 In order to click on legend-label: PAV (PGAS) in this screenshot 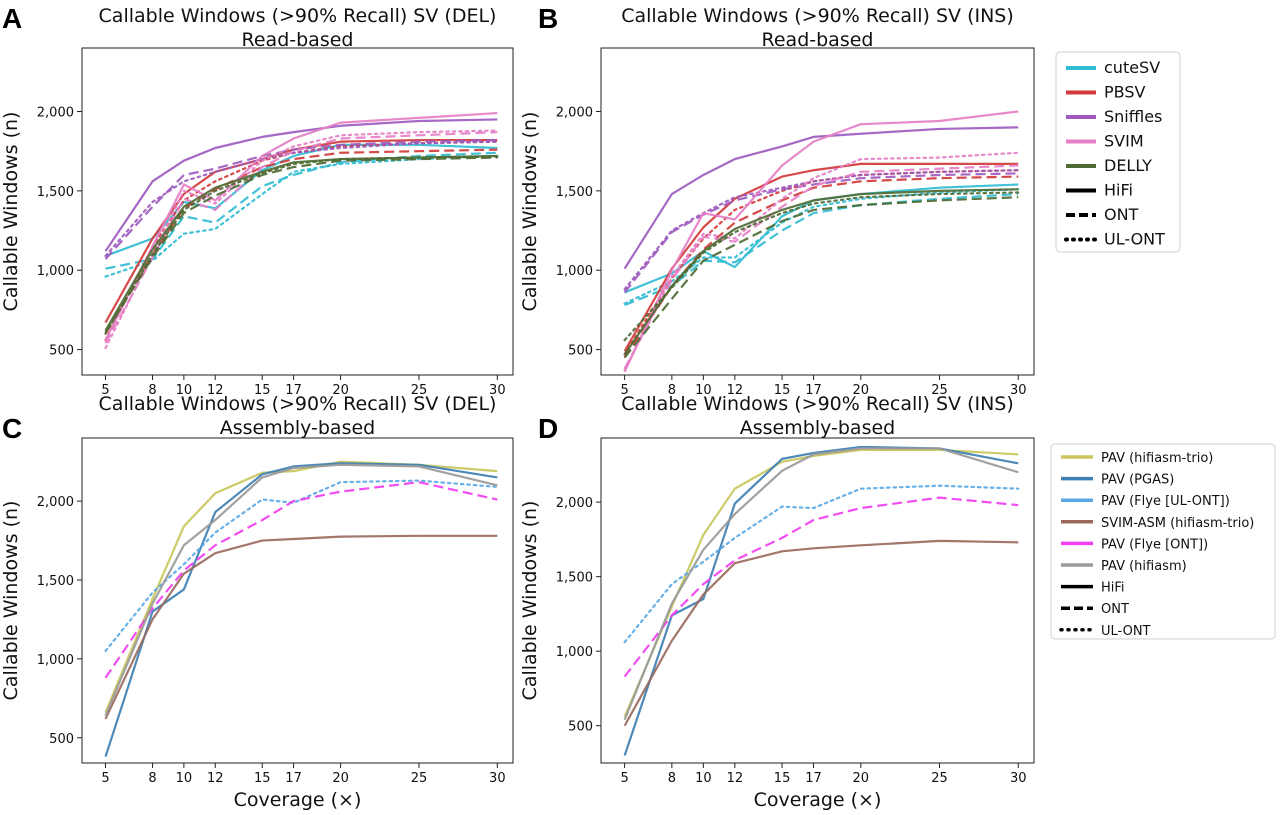, I will do `click(1137, 480)`.